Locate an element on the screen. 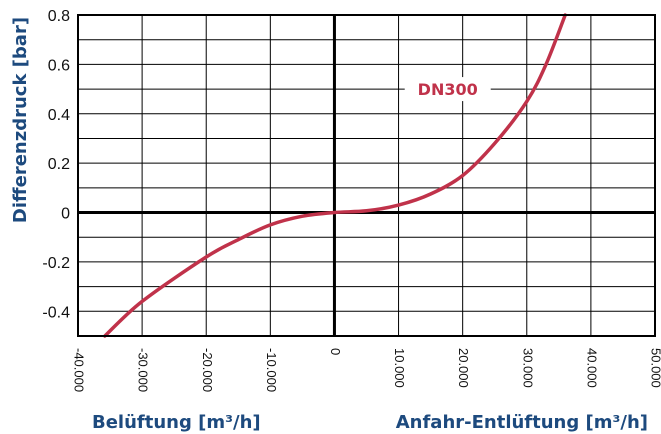  y-tick-label: -0.4 is located at coordinates (56, 312).